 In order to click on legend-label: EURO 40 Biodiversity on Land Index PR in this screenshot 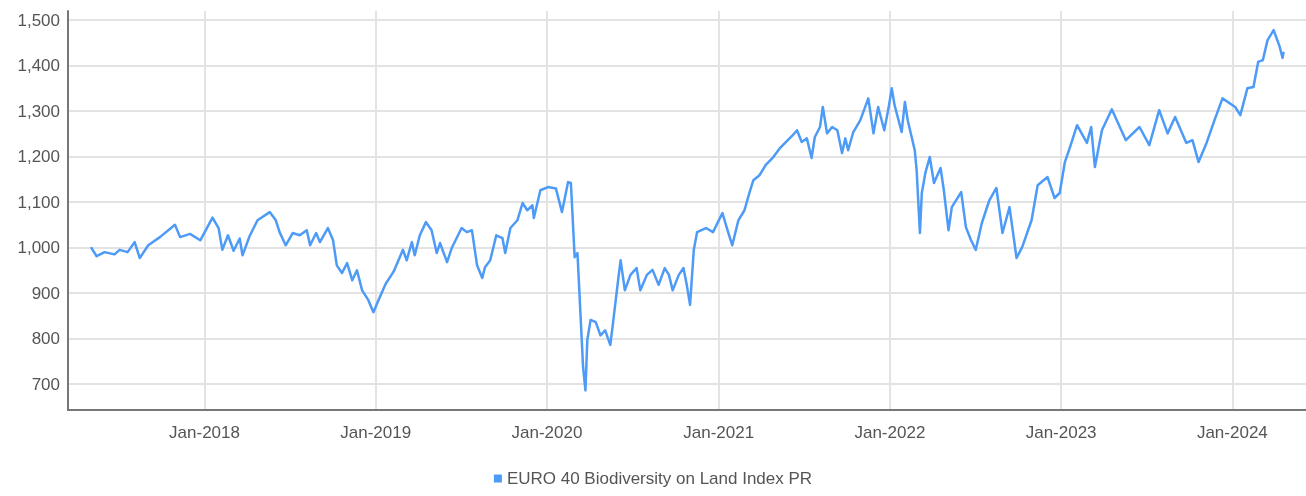, I will do `click(659, 478)`.